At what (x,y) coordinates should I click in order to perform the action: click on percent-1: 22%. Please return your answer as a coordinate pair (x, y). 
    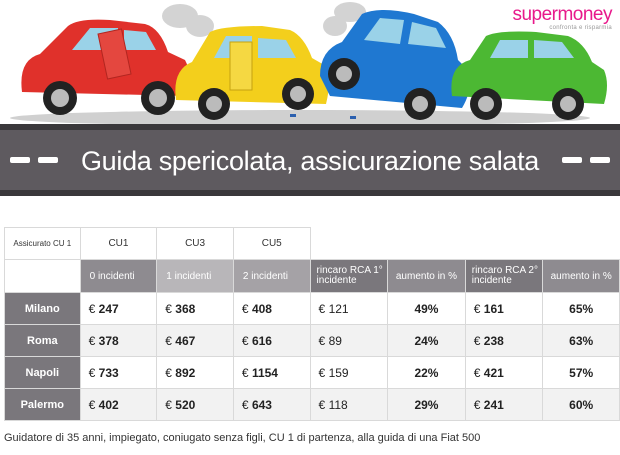
    Looking at the image, I should click on (426, 372).